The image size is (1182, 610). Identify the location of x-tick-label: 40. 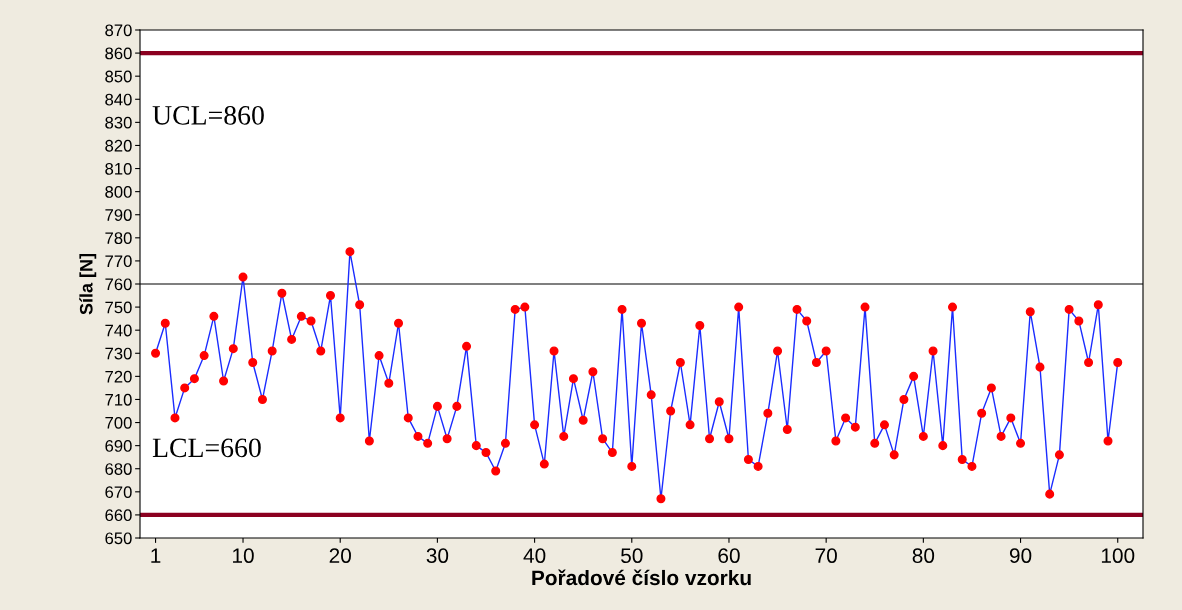
(534, 556).